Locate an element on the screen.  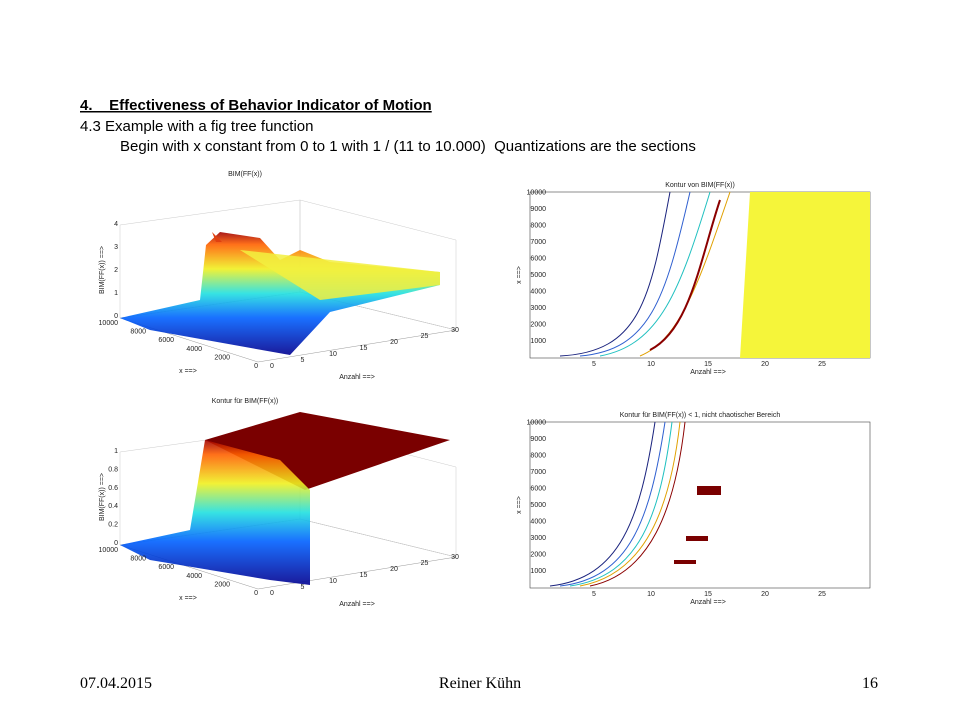
z-tick-label: 0.2 is located at coordinates (113, 525).